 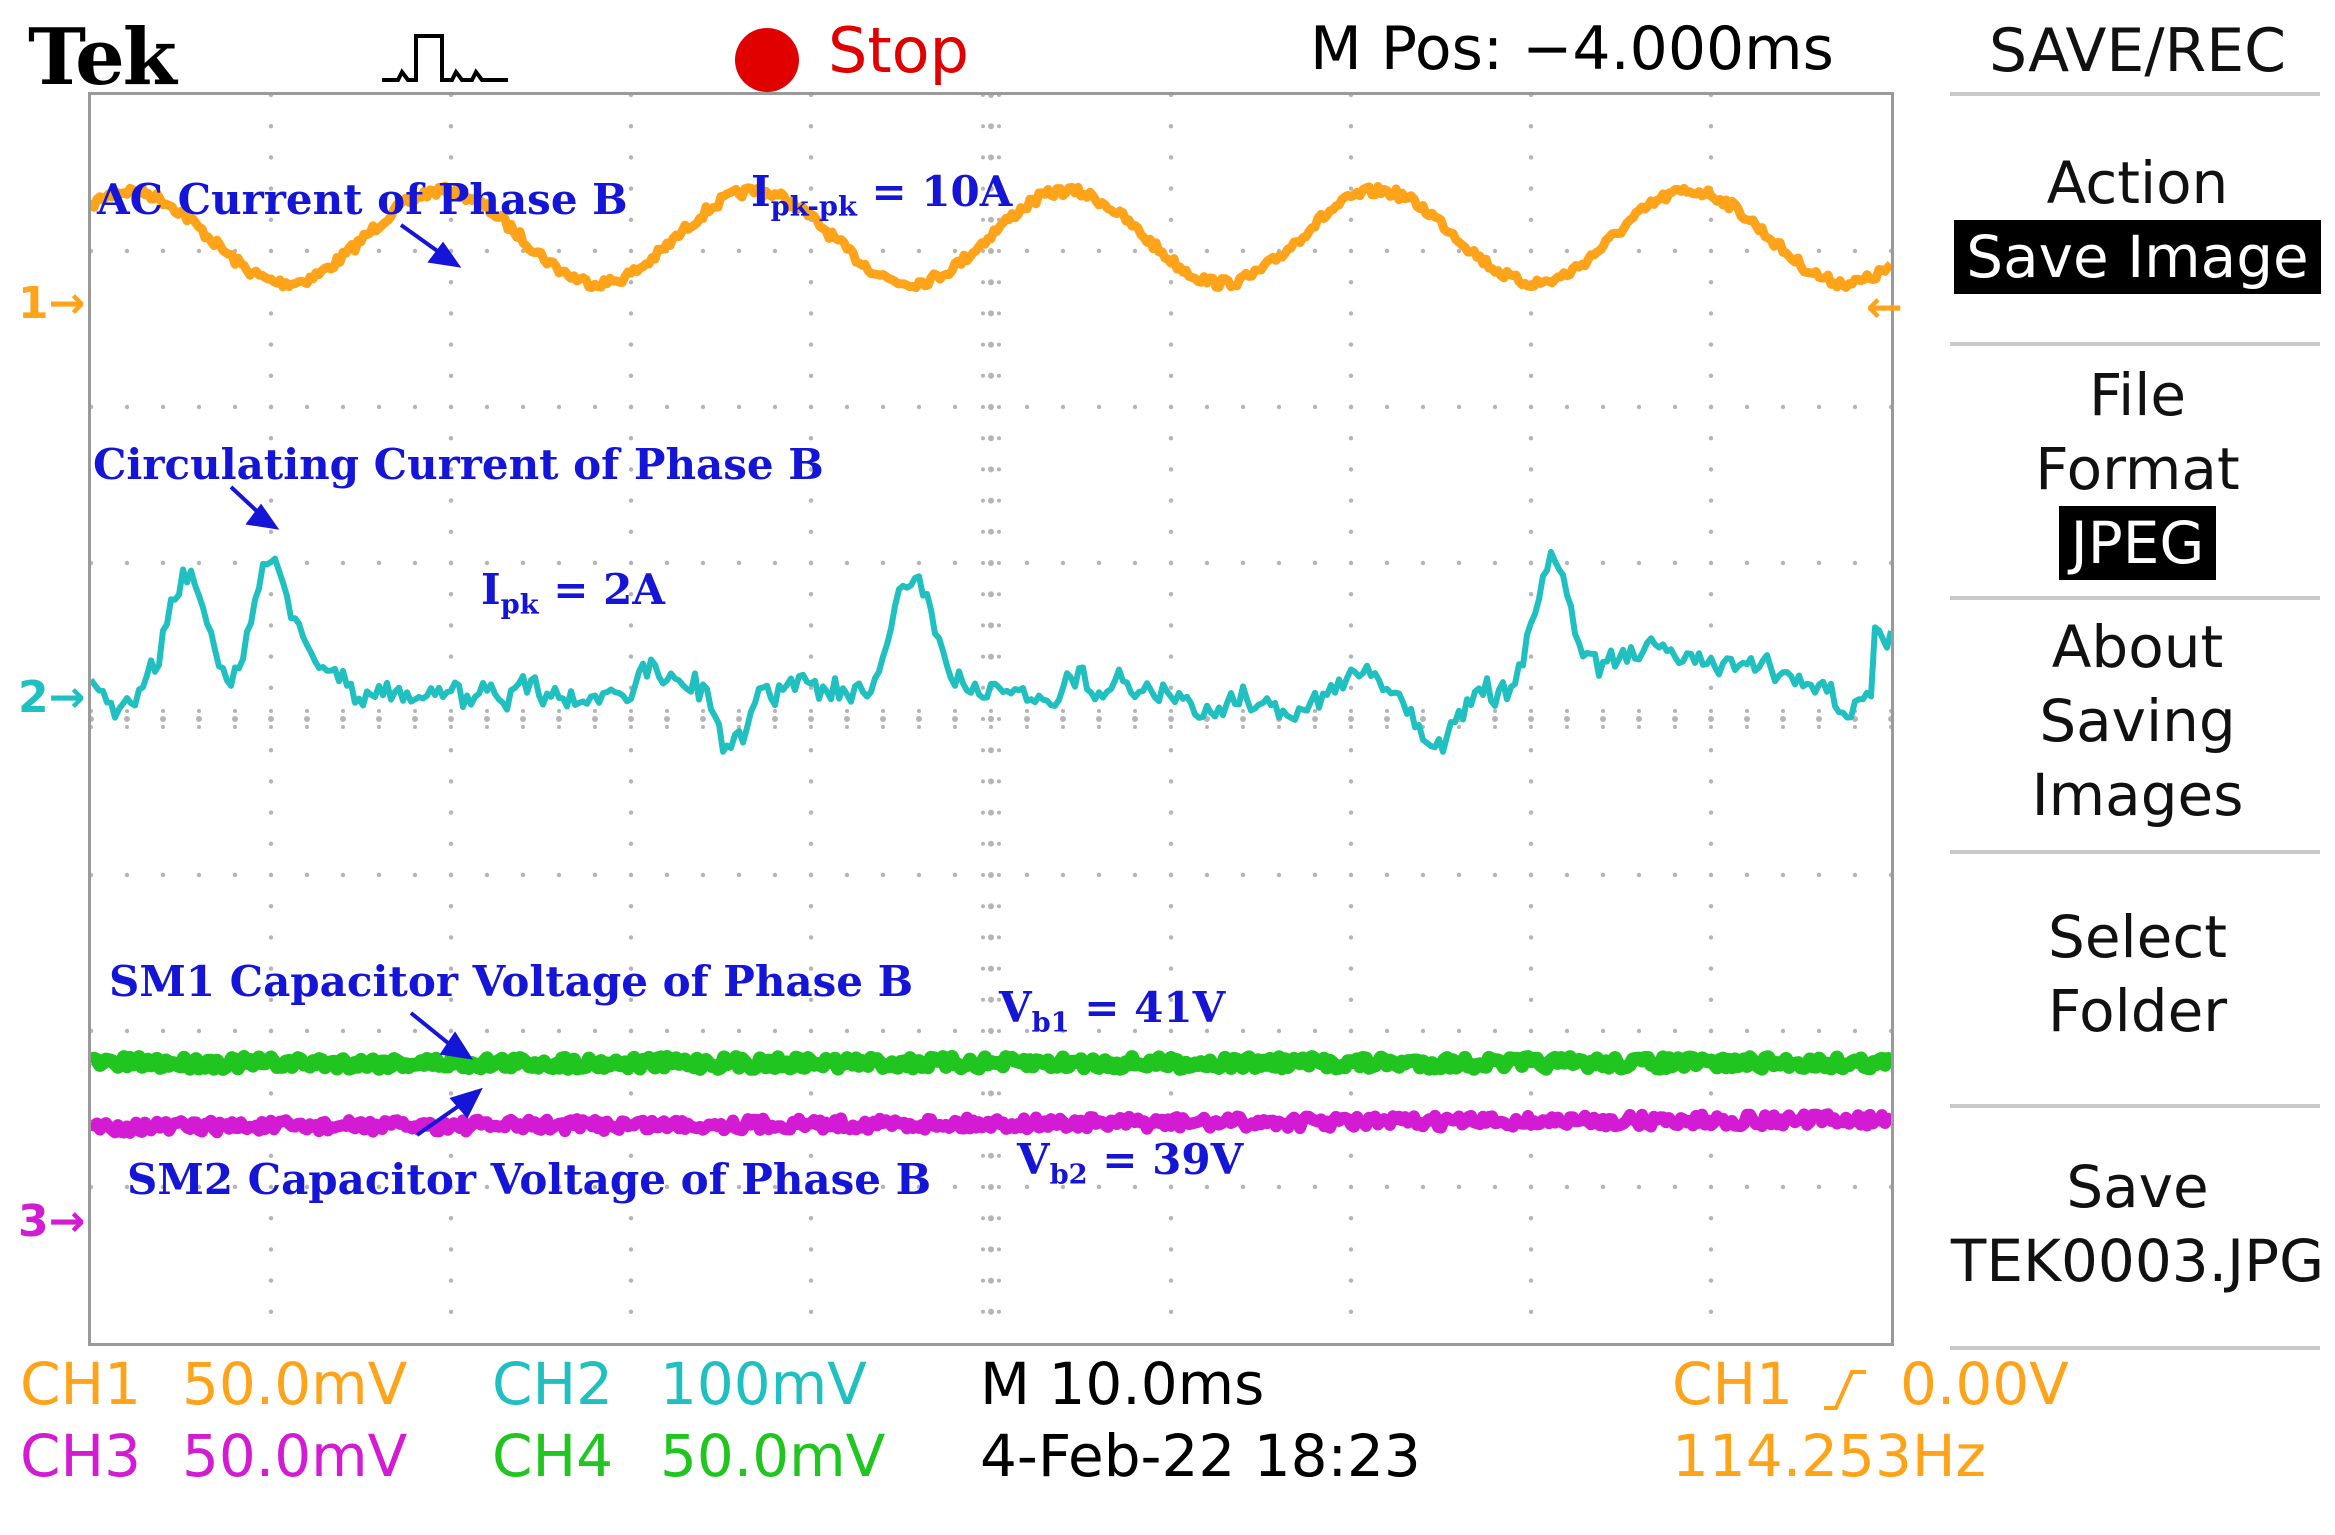 I want to click on top-status-bar: Tek Stop M Pos: −4.000ms, so click(x=960, y=73).